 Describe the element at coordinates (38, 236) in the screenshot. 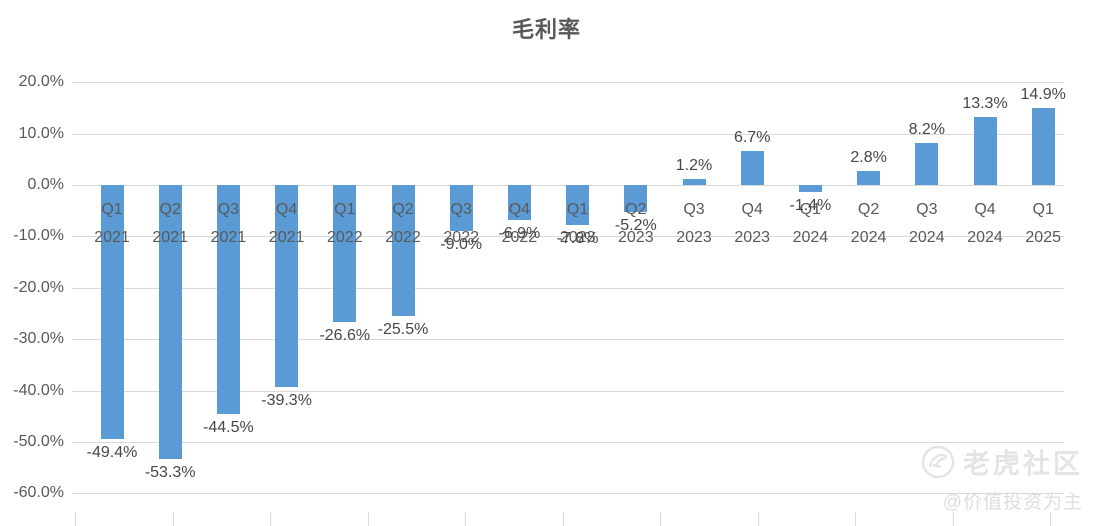

I see `y-axis-tick-label: -10.0%` at that location.